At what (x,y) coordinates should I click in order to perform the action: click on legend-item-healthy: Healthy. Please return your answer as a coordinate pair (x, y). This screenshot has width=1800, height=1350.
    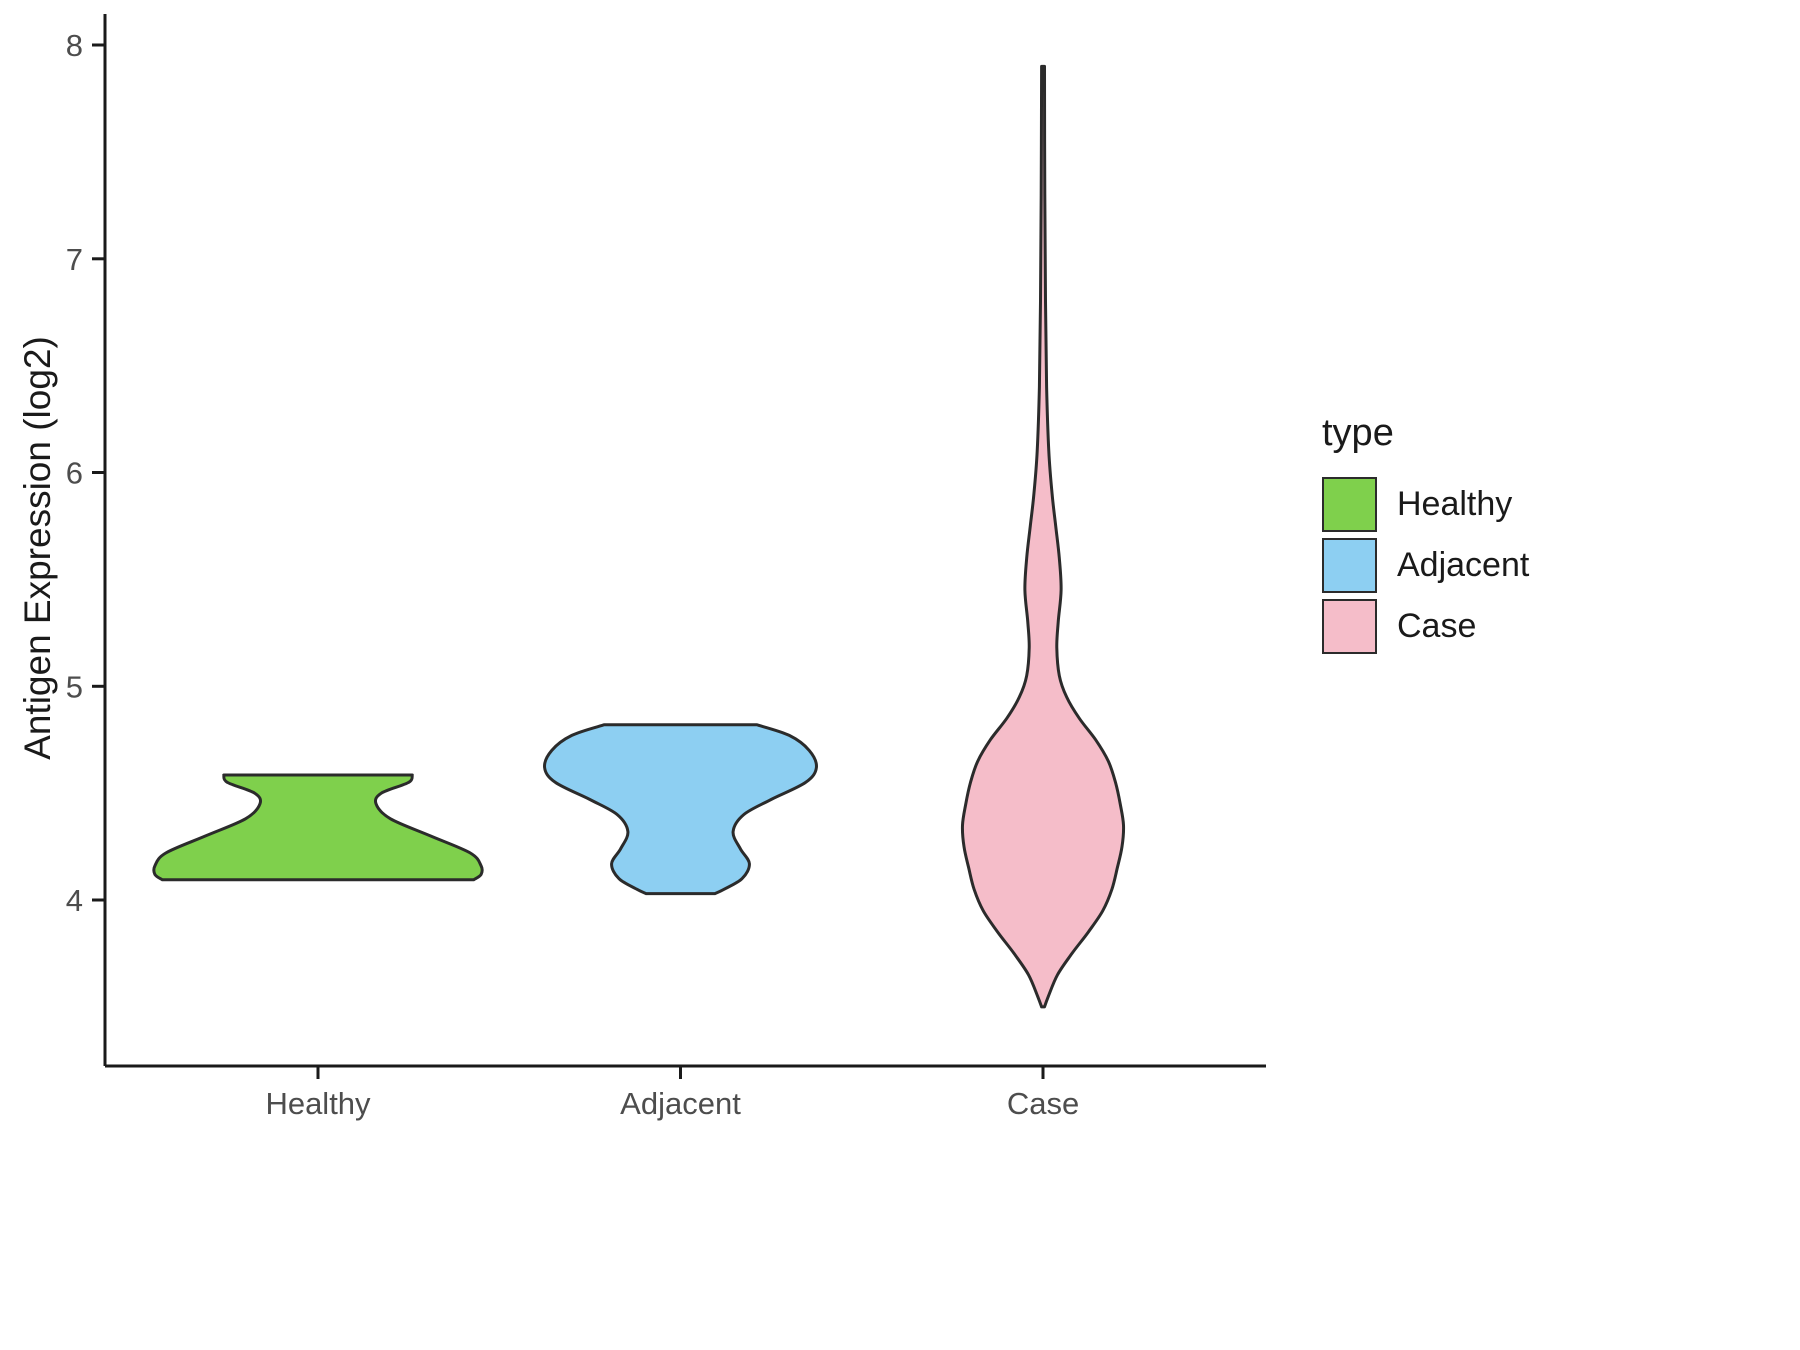
    Looking at the image, I should click on (1425, 504).